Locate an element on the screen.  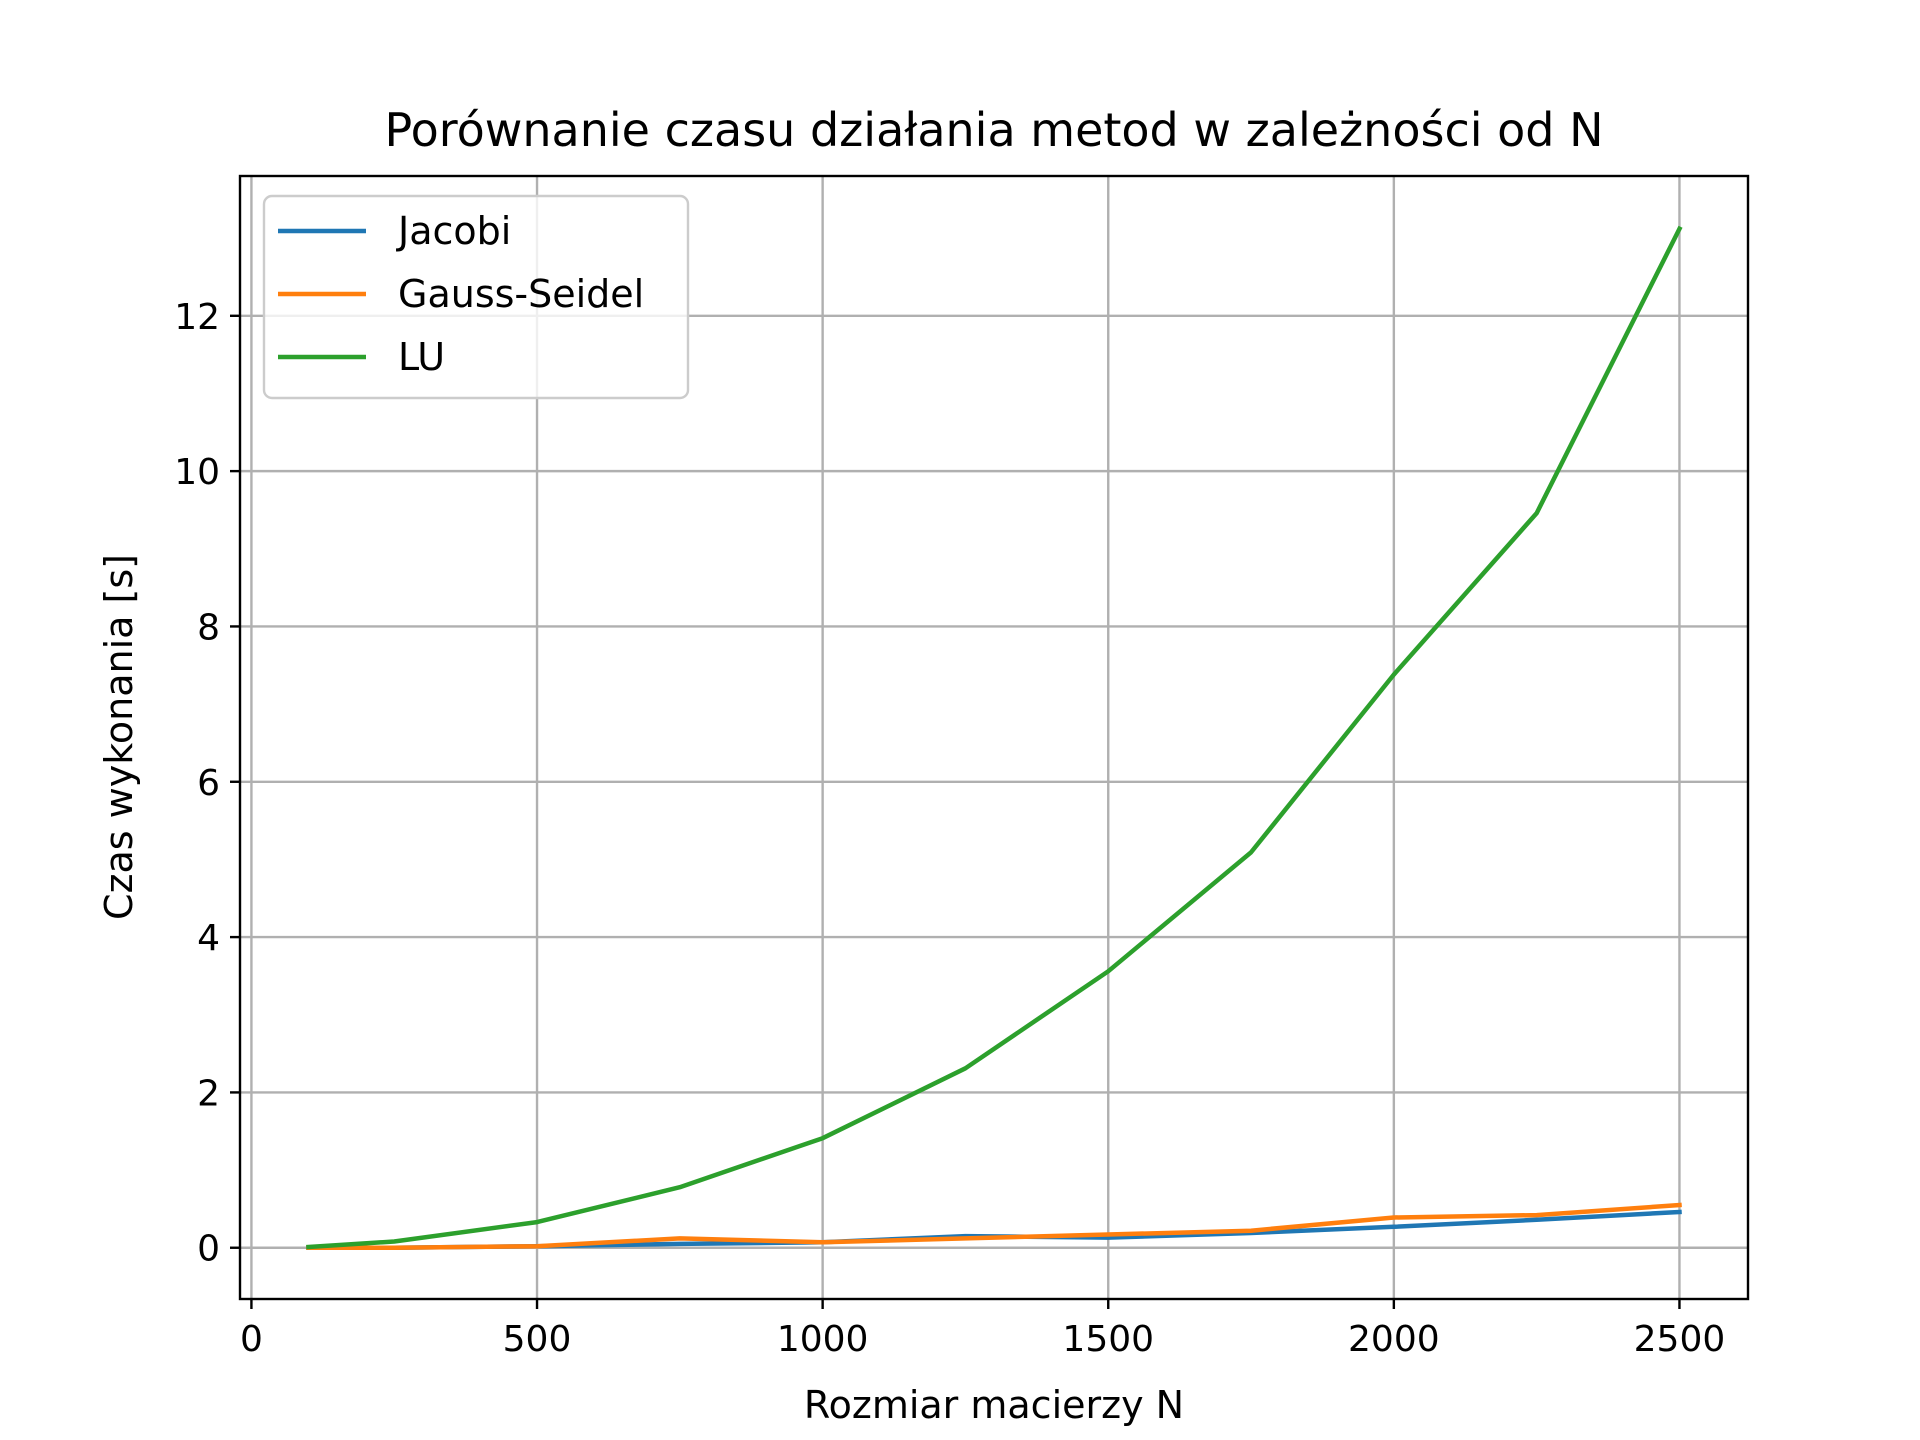
x-axis-title: Rozmiar macierzy N is located at coordinates (994, 1405).